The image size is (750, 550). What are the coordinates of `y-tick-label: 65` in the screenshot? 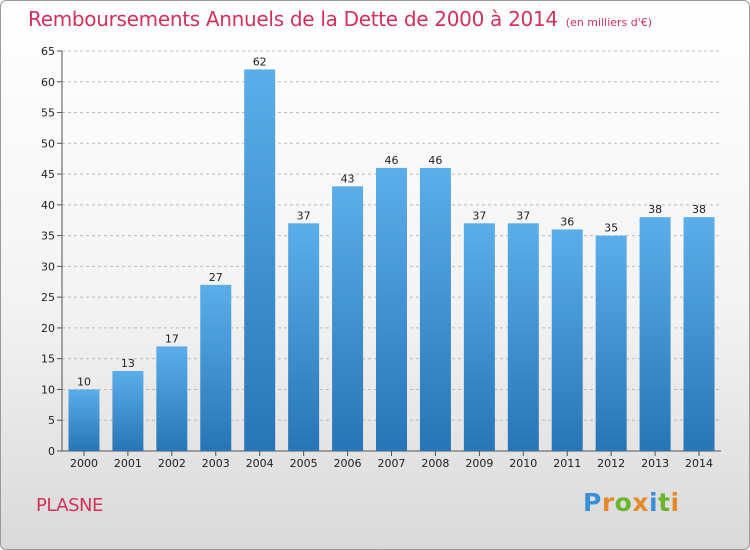 It's located at (48, 51).